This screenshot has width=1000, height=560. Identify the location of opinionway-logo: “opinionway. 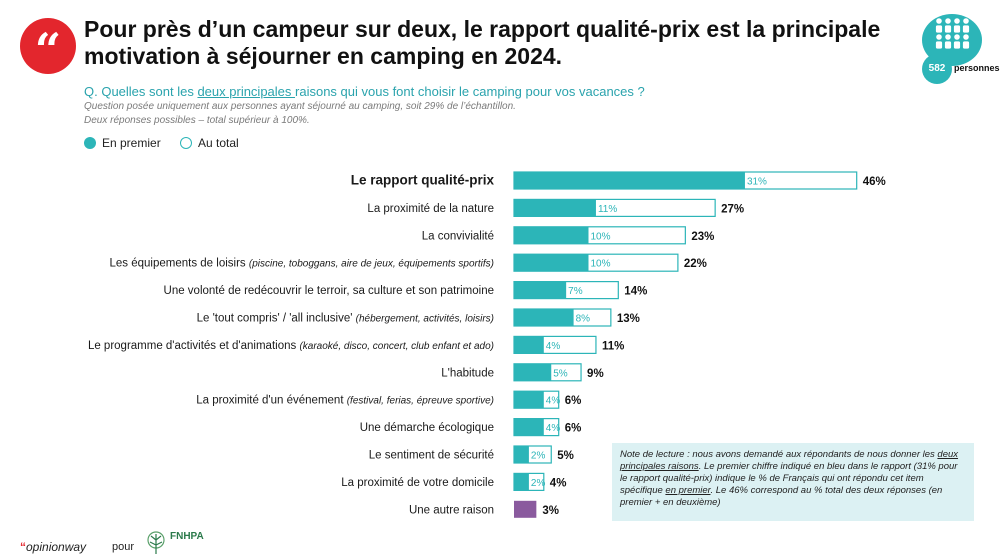
(53, 547).